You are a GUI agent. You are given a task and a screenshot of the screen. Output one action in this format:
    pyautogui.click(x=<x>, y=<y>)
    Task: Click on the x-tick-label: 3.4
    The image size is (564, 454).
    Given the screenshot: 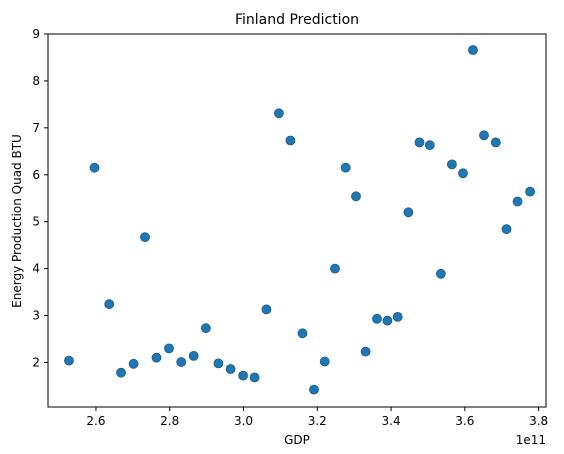 What is the action you would take?
    pyautogui.click(x=391, y=421)
    